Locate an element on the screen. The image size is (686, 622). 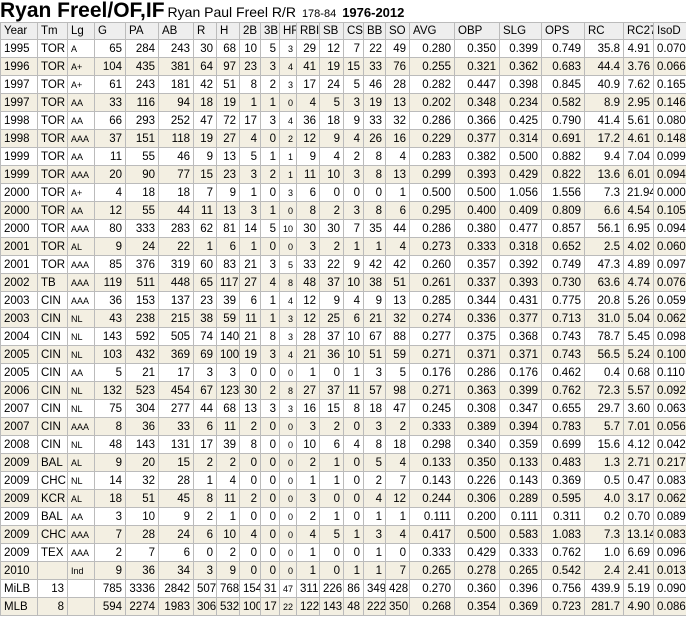
table-cell: 0.321 is located at coordinates (477, 66).